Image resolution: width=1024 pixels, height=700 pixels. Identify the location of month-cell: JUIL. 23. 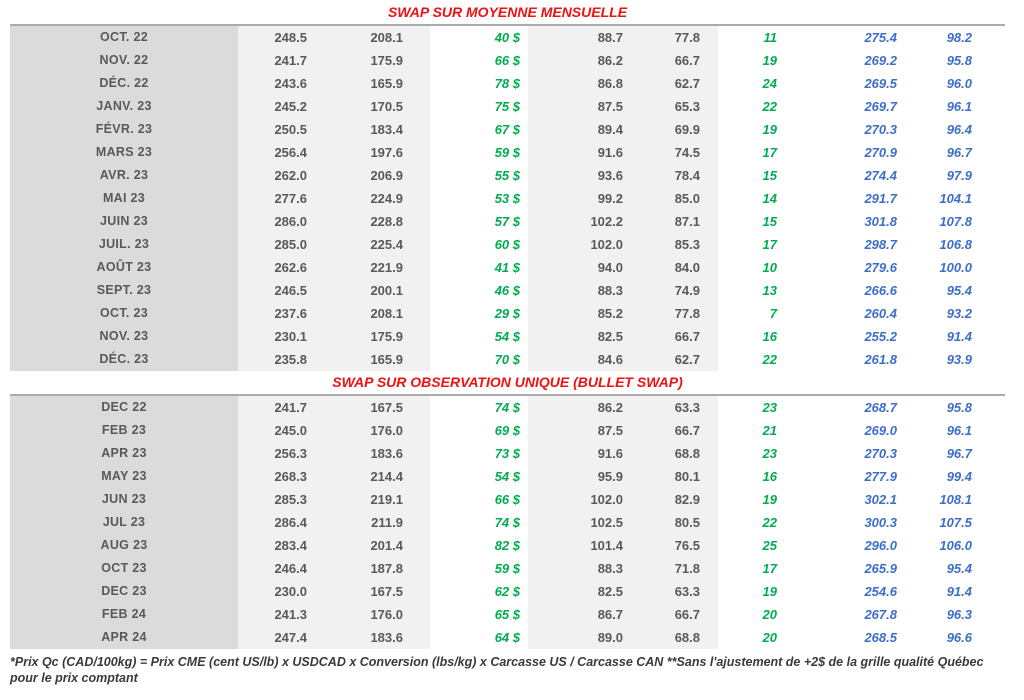
(124, 244).